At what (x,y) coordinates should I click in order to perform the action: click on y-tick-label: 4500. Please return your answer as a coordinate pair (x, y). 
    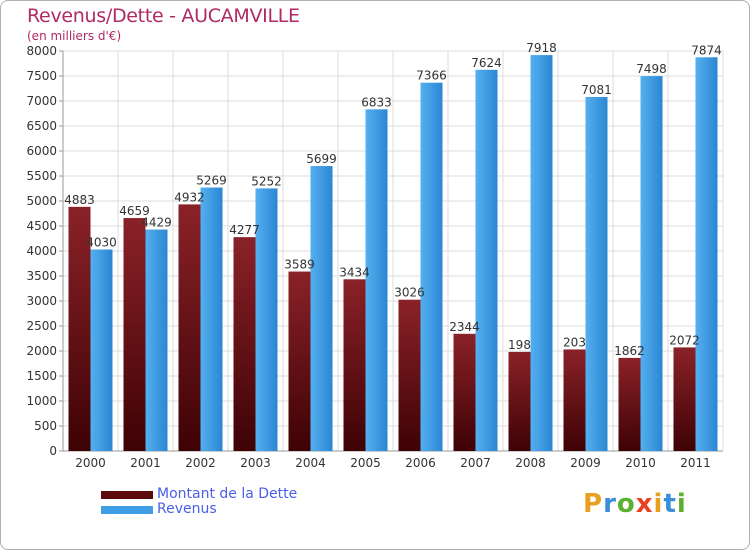
    Looking at the image, I should click on (41, 226).